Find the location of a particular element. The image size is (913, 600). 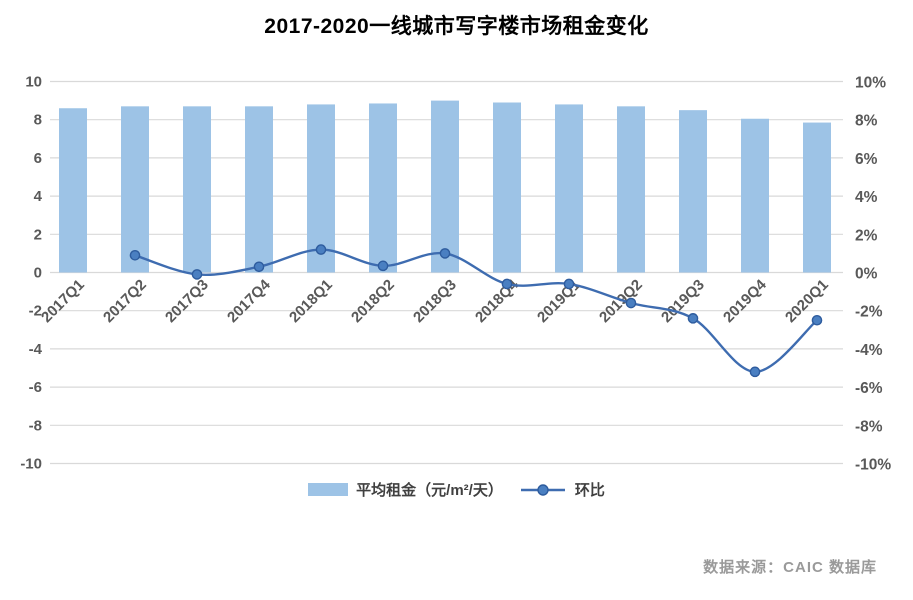

right-axis-tick: -2% is located at coordinates (869, 312).